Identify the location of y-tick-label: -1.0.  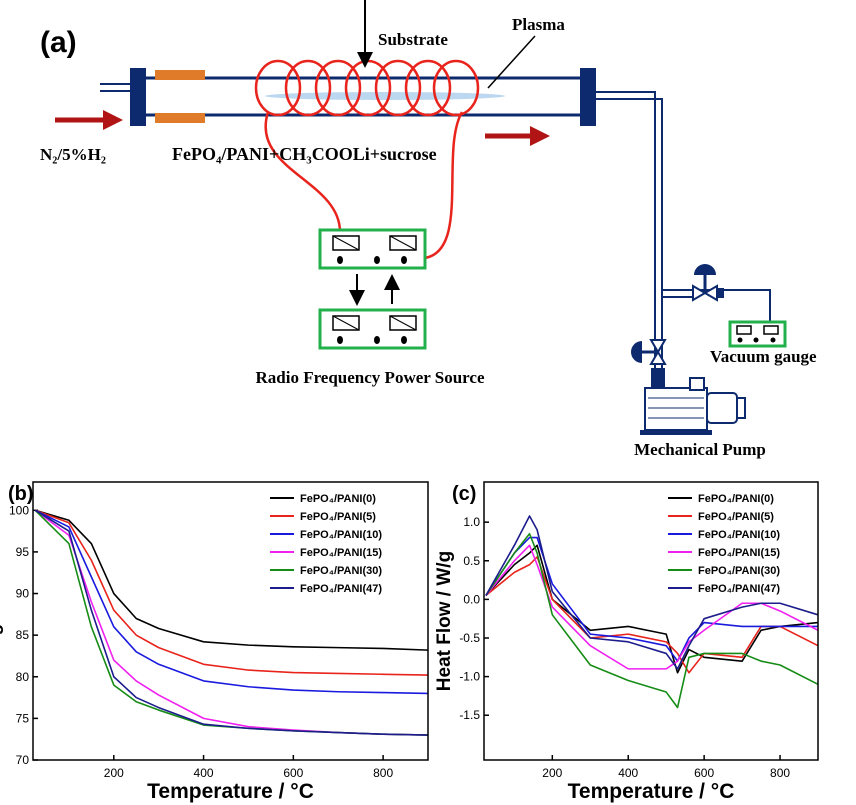
(469, 677).